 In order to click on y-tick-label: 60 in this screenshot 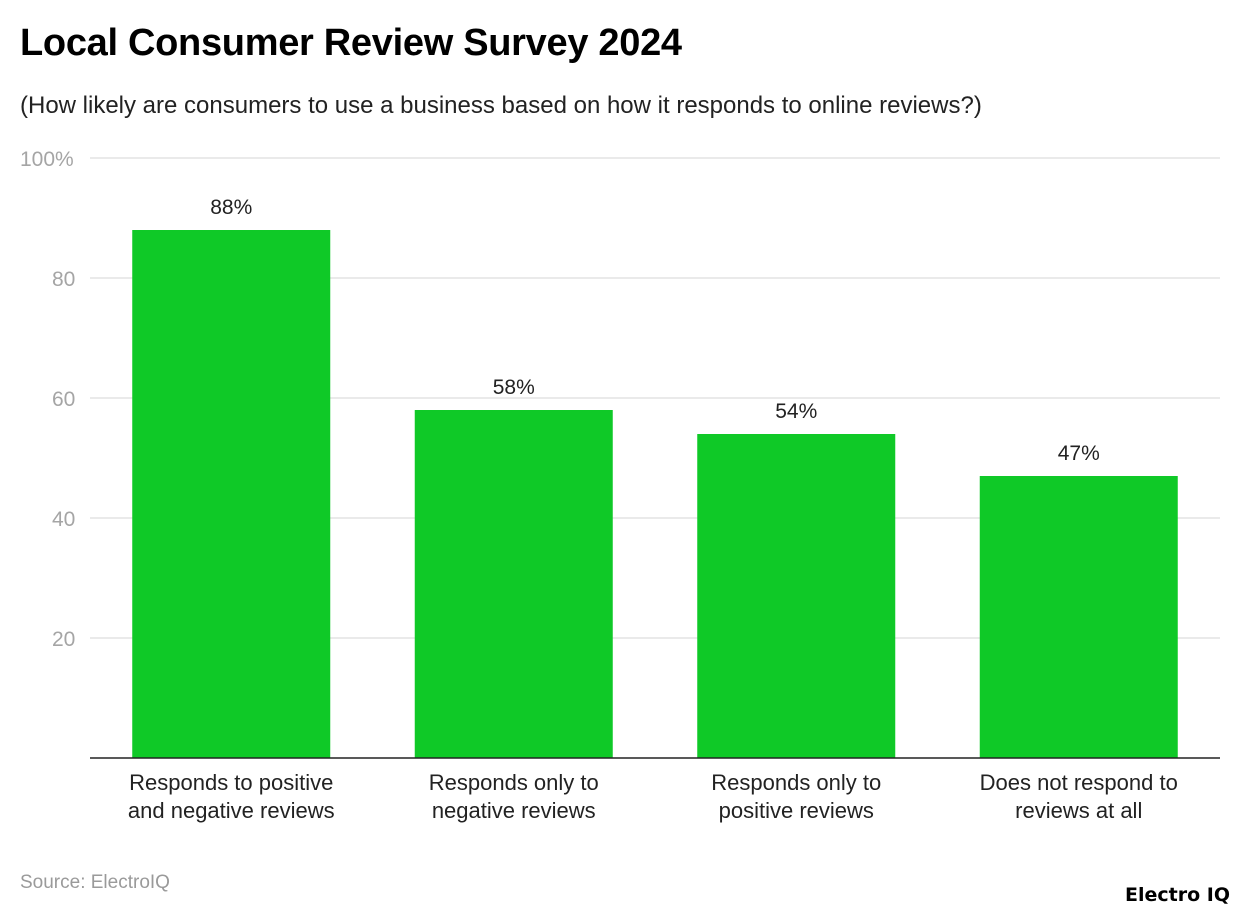, I will do `click(63, 399)`.